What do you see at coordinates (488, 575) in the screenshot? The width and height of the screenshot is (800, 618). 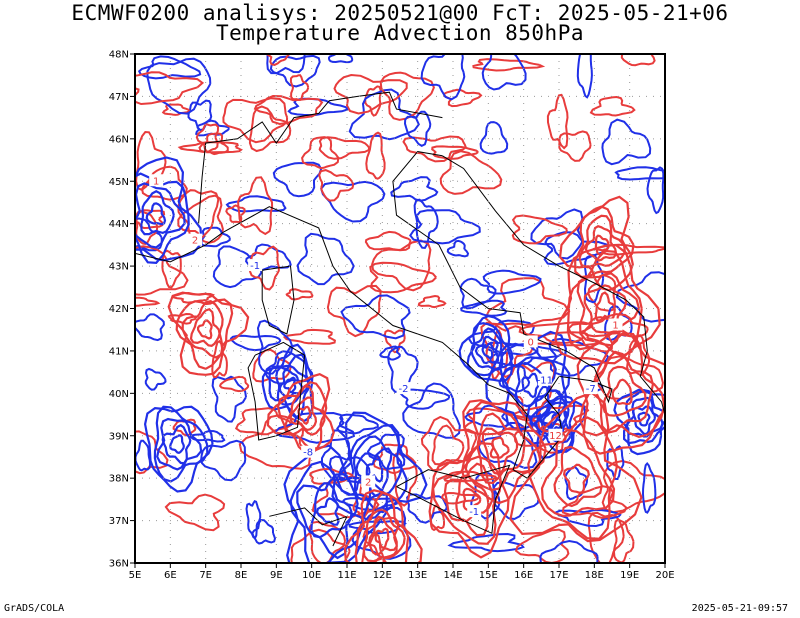 I see `lon-tick-label: 15E` at bounding box center [488, 575].